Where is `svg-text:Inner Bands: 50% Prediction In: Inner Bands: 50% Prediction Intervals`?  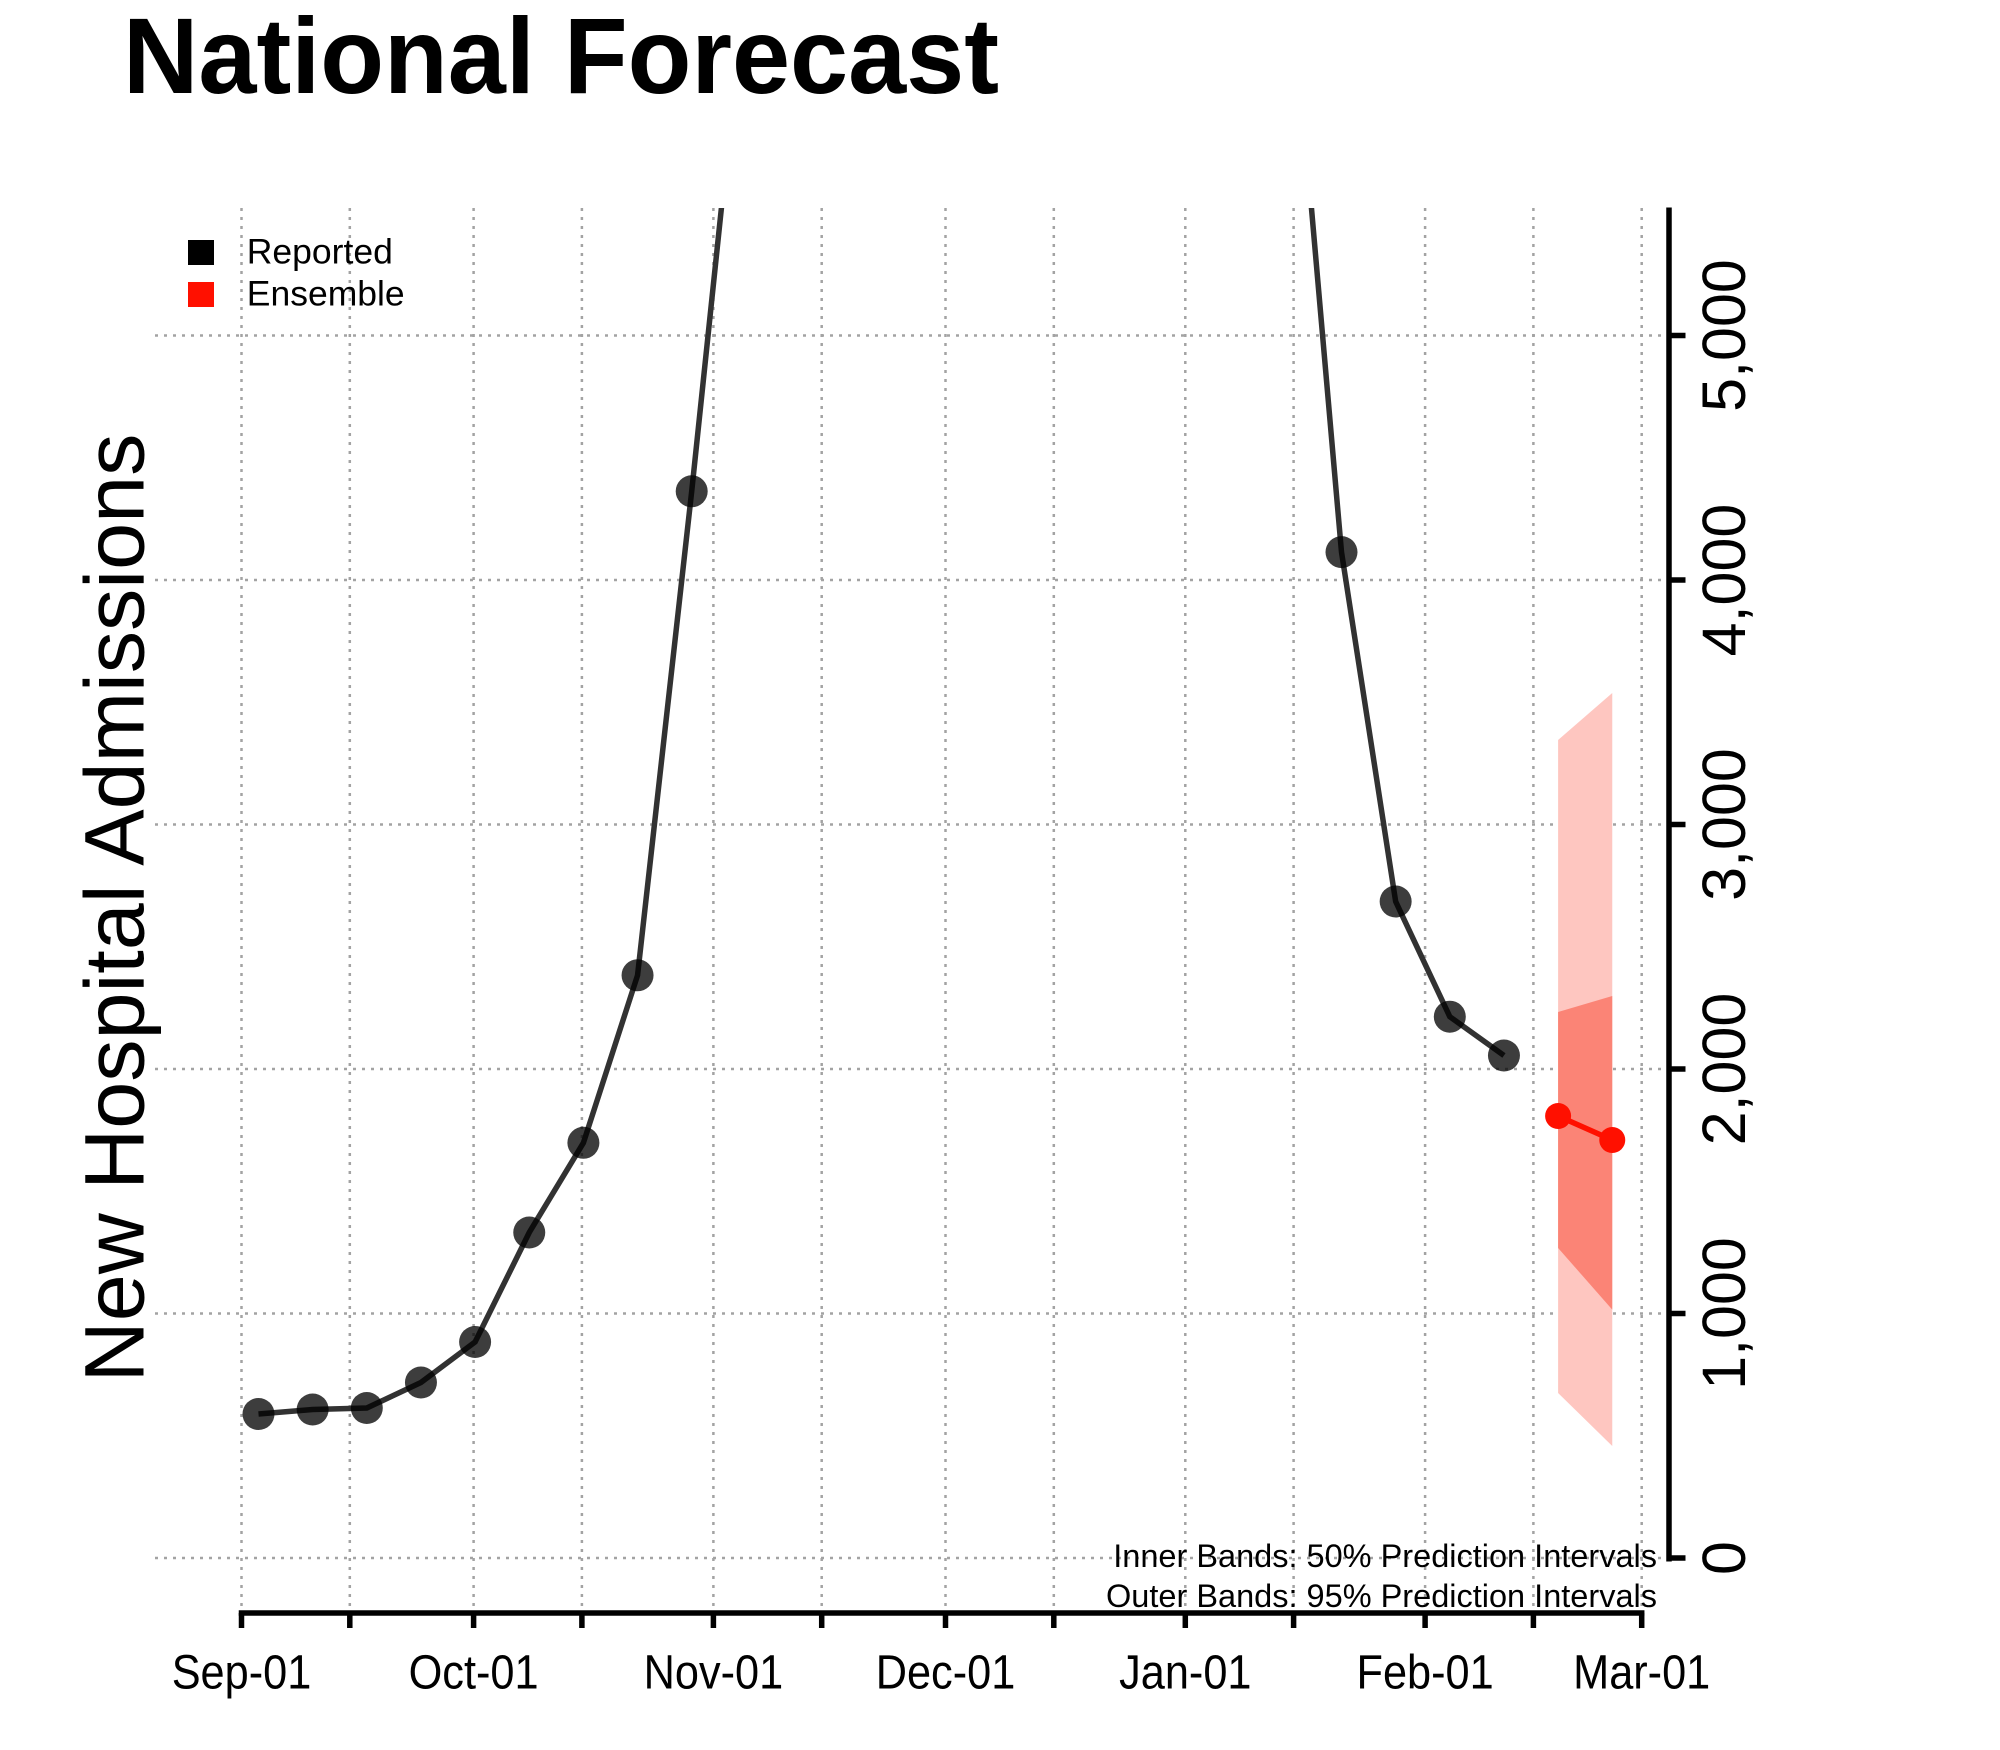 svg-text:Inner Bands: 50% Prediction In: Inner Bands: 50% Prediction Intervals is located at coordinates (1385, 1556).